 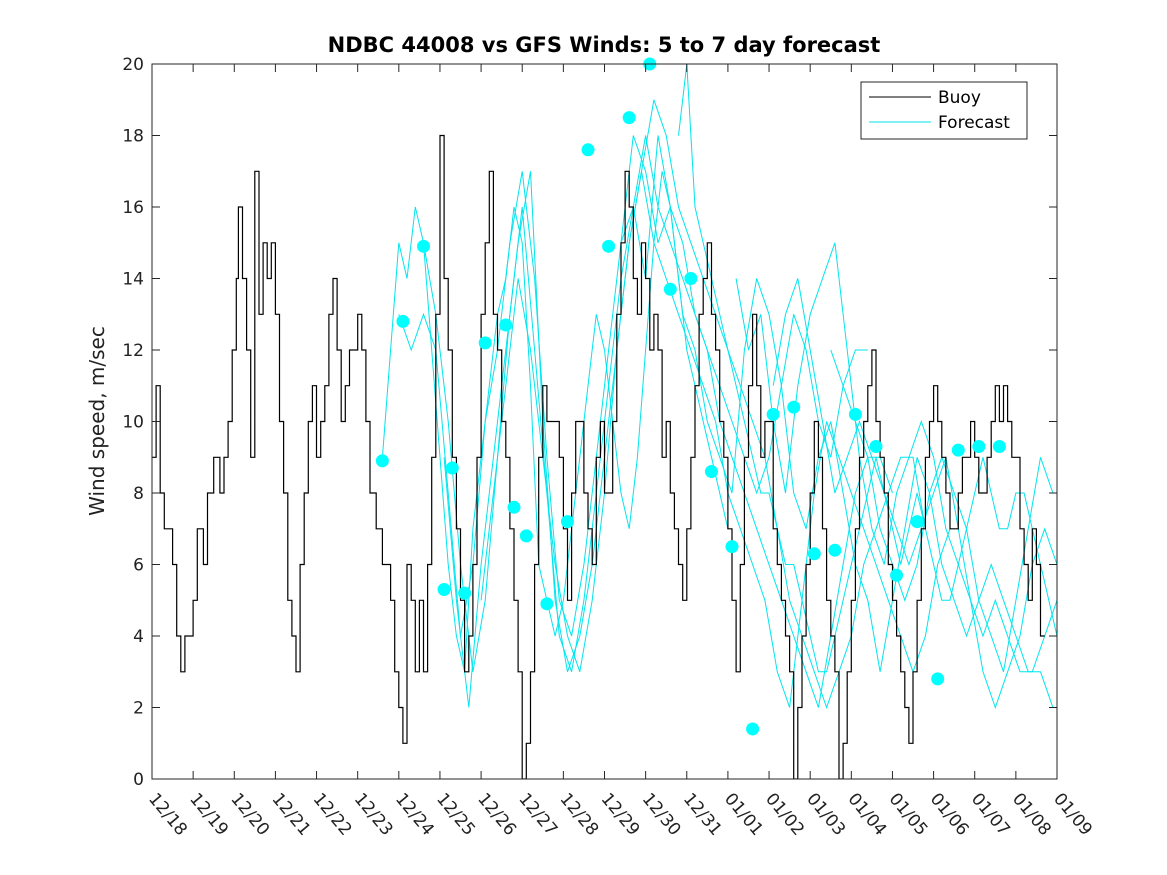 What do you see at coordinates (959, 98) in the screenshot?
I see `legend-buoy-label: Buoy` at bounding box center [959, 98].